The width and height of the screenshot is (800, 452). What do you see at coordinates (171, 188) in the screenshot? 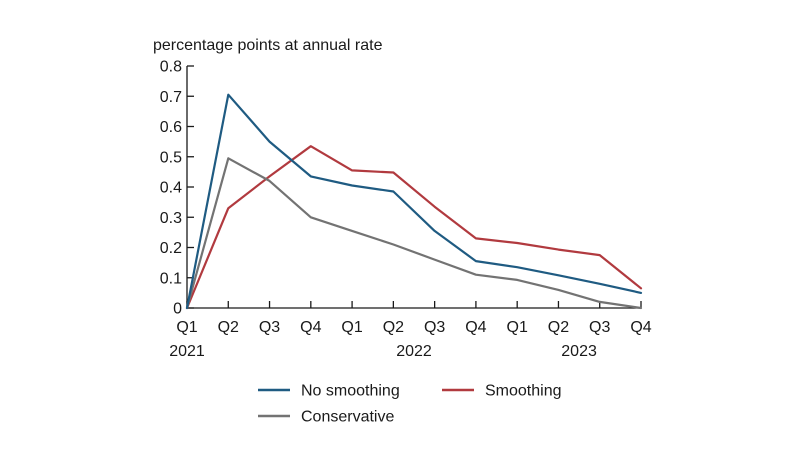
I see `y-tick-label: 0.4` at bounding box center [171, 188].